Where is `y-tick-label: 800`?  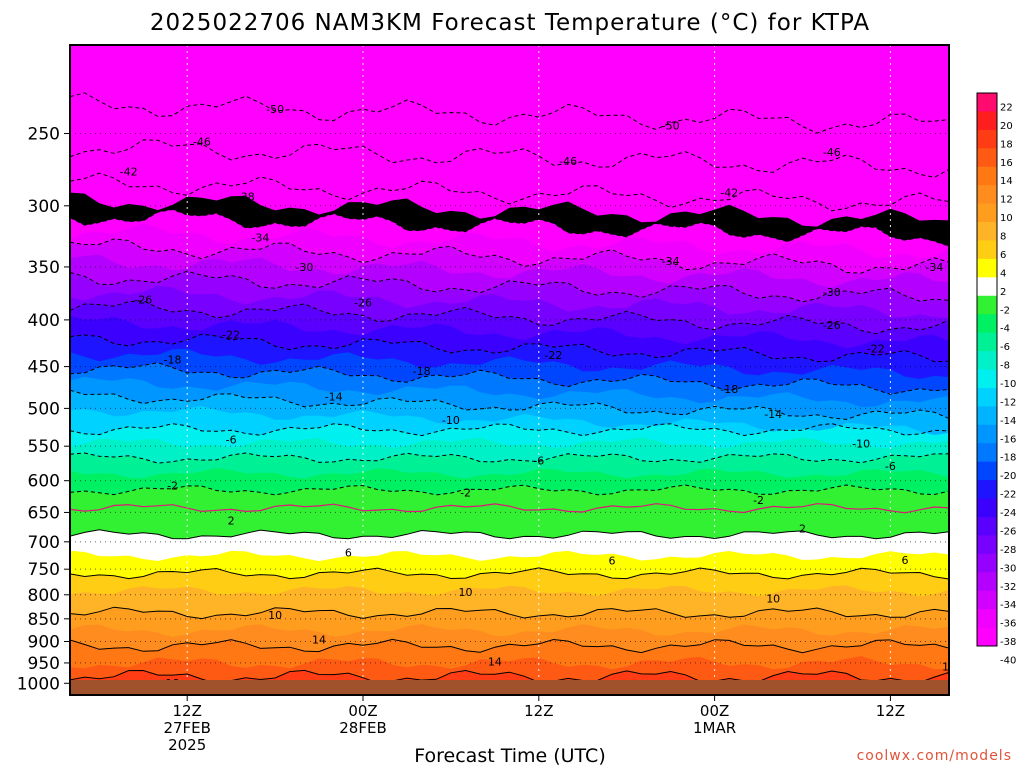 y-tick-label: 800 is located at coordinates (44, 596).